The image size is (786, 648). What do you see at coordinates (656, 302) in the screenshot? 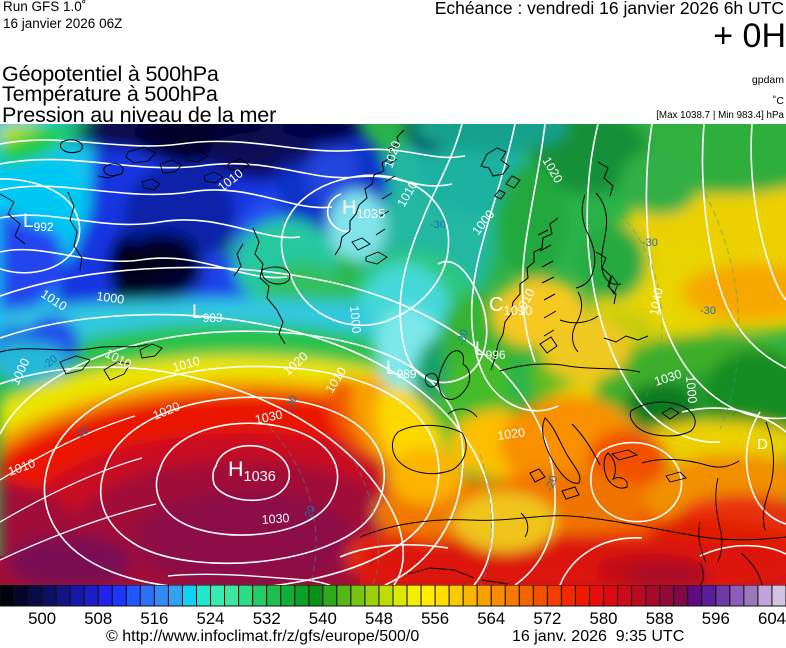
I see `svg-text: 1040` at bounding box center [656, 302].